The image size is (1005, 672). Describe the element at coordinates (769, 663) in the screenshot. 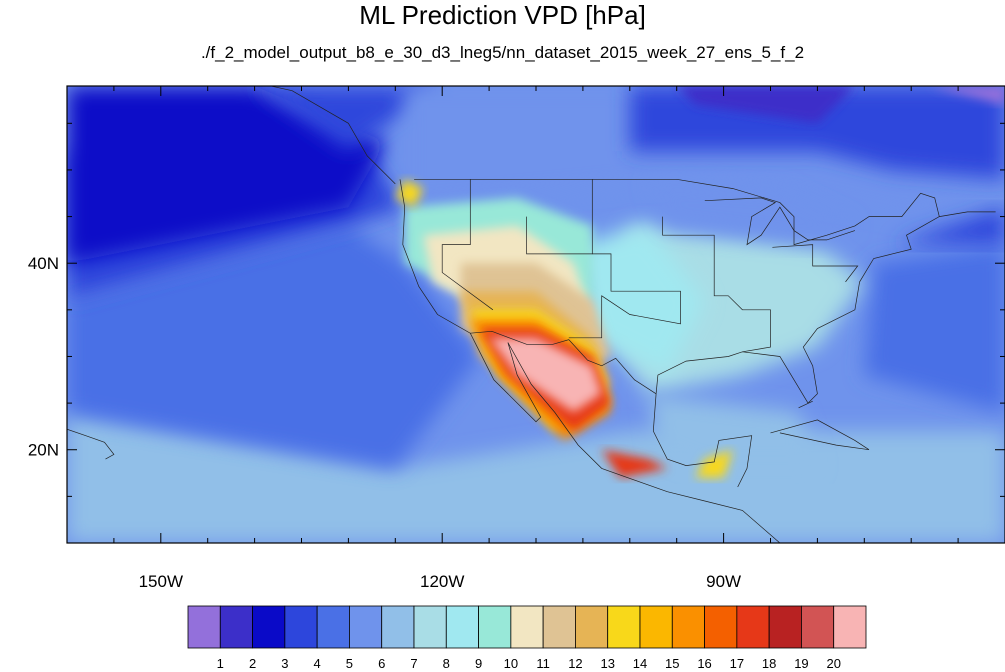

I see `colorbar-label: 18` at that location.